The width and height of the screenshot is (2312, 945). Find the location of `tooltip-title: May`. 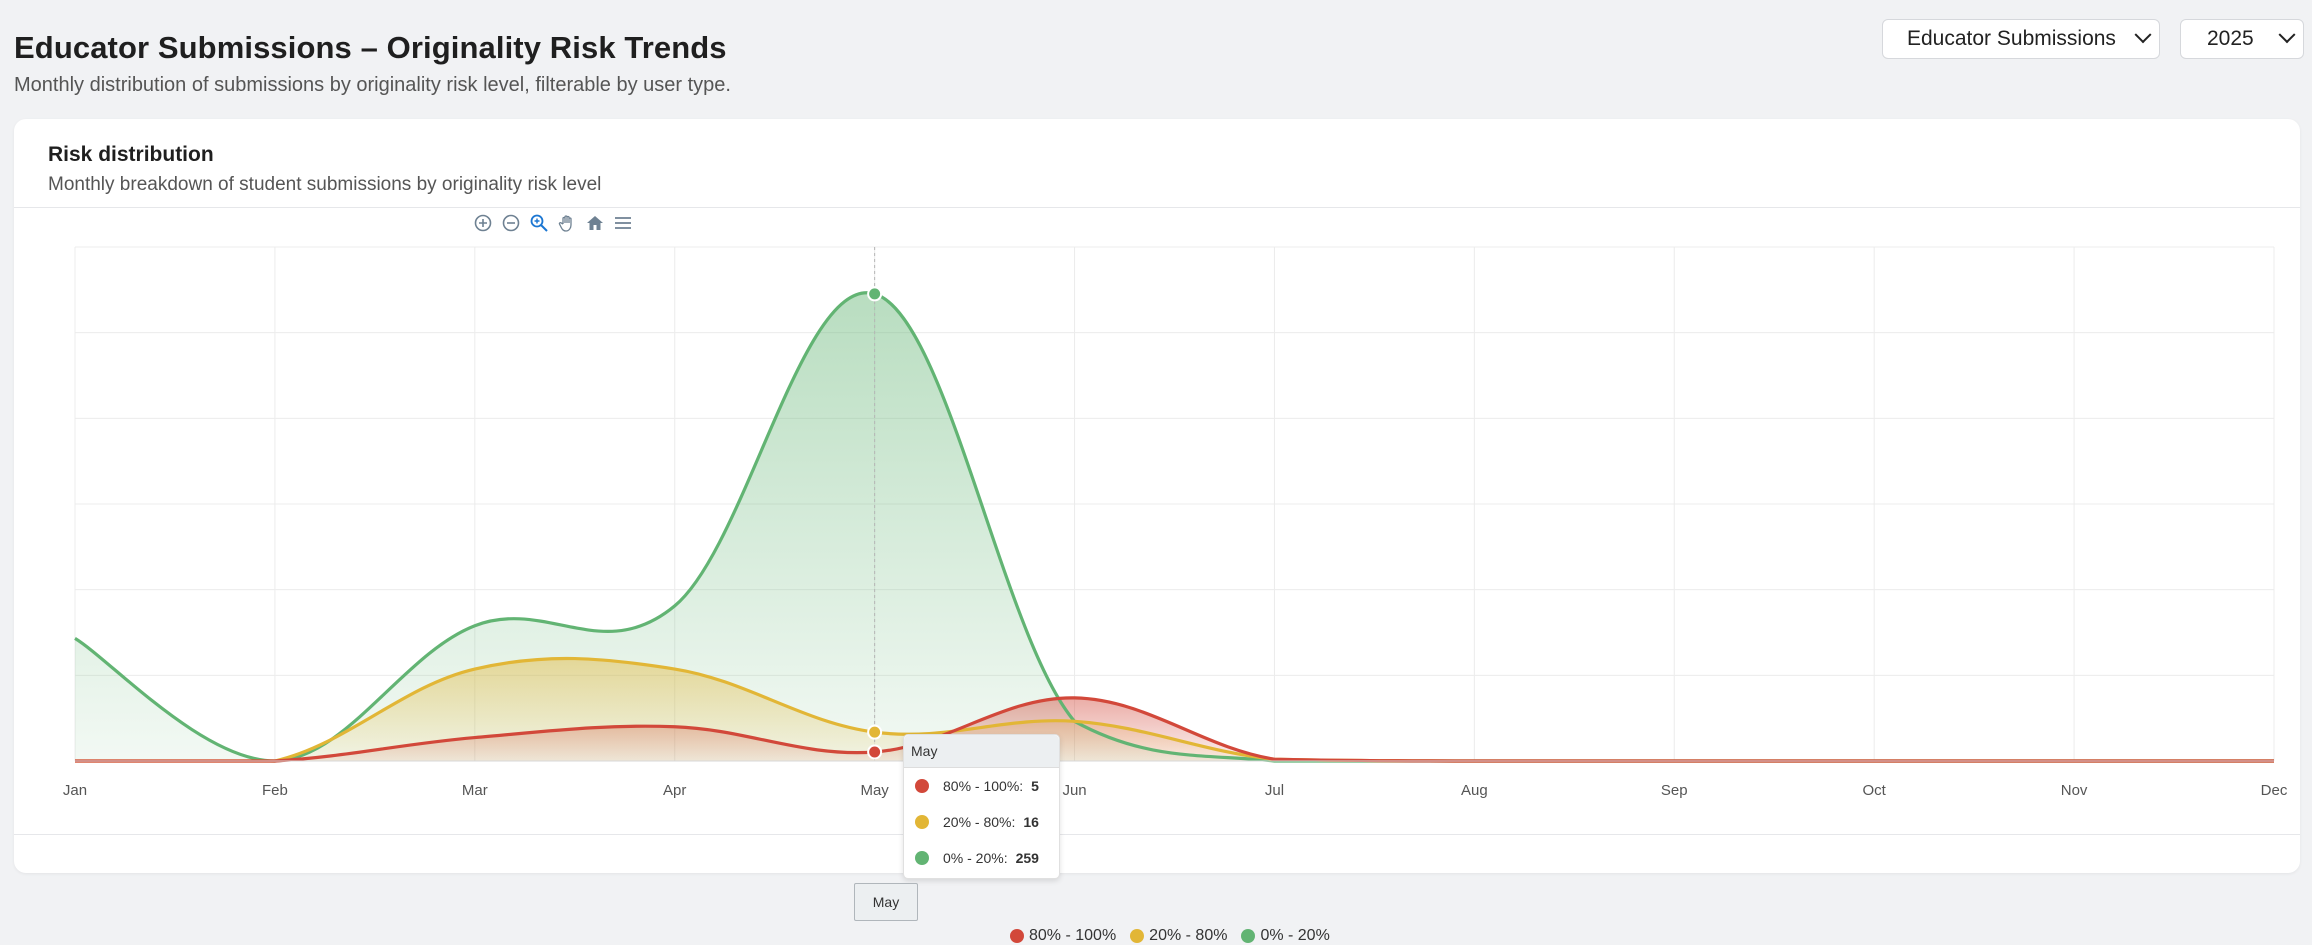

tooltip-title: May is located at coordinates (981, 751).